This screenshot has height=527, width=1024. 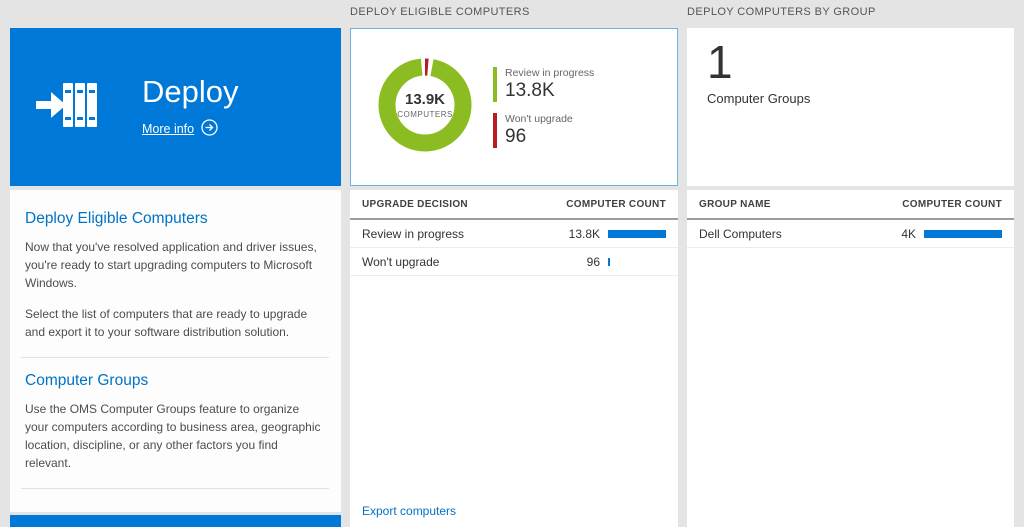 What do you see at coordinates (530, 90) in the screenshot?
I see `legend-value: 13.8K` at bounding box center [530, 90].